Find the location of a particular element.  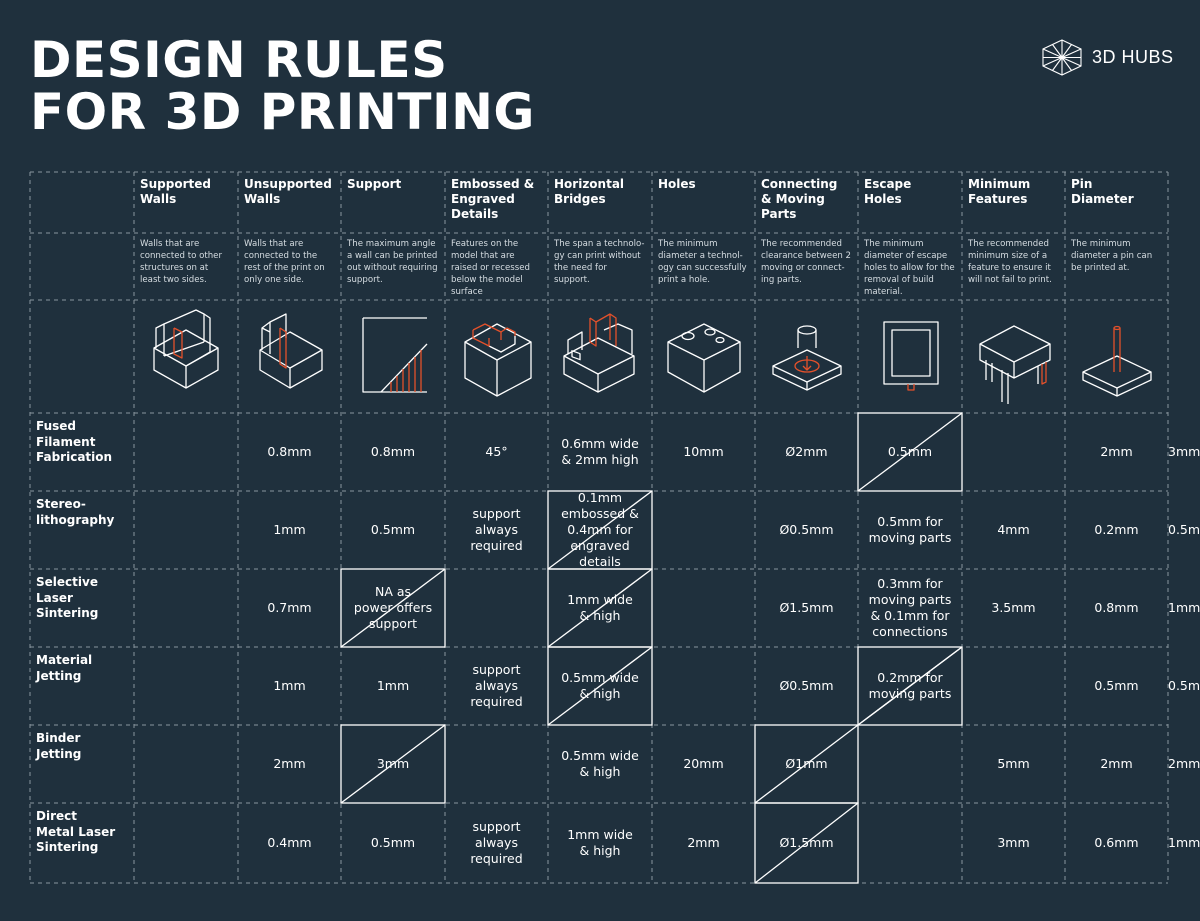

page-title-line-1: DESIGN RULES is located at coordinates (239, 60).